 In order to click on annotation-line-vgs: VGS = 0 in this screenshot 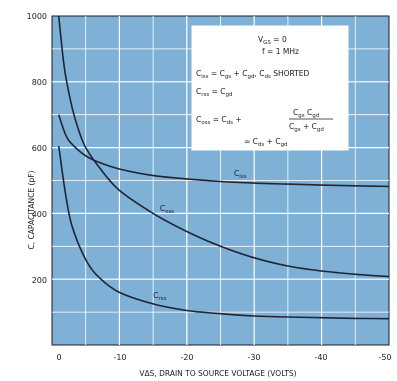, I will do `click(272, 40)`.